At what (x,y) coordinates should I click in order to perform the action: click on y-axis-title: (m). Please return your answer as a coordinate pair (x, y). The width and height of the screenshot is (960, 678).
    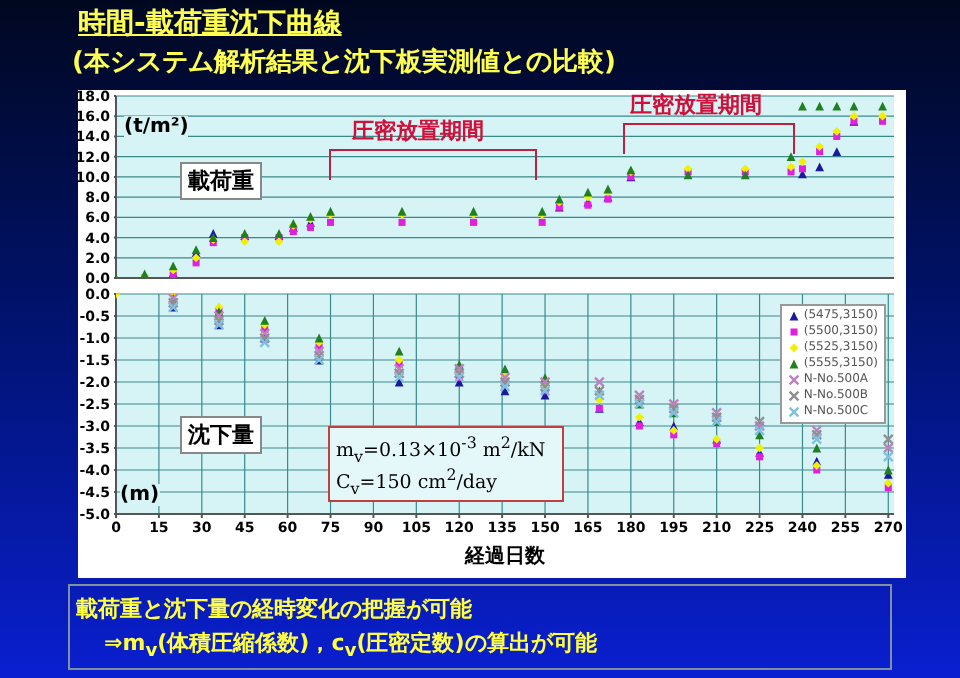
    Looking at the image, I should click on (140, 495).